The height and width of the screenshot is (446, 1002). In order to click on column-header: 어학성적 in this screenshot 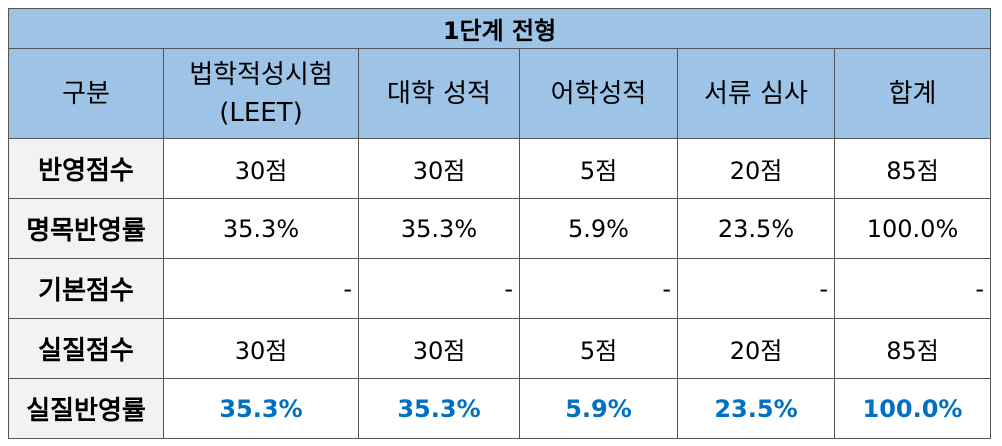, I will do `click(598, 93)`.